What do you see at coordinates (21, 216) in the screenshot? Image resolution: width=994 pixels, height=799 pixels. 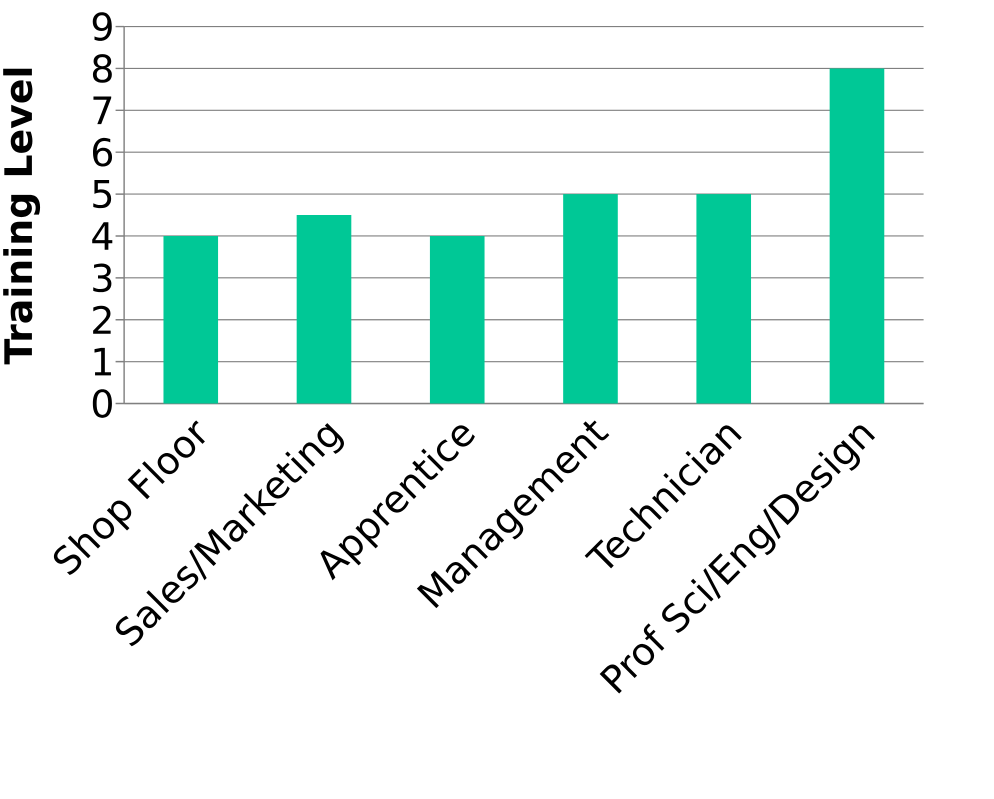 I see `y-axis-title: Training Level` at bounding box center [21, 216].